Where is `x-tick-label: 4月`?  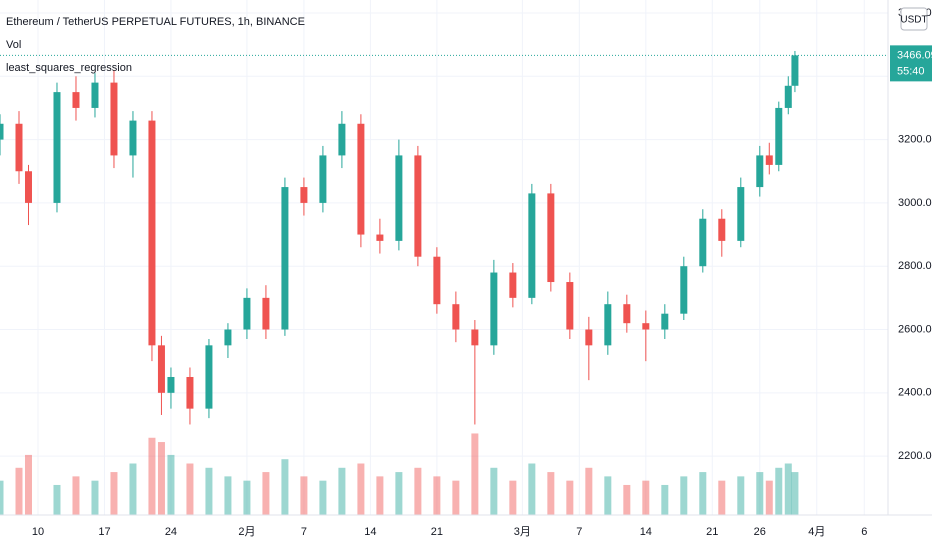 x-tick-label: 4月 is located at coordinates (816, 532).